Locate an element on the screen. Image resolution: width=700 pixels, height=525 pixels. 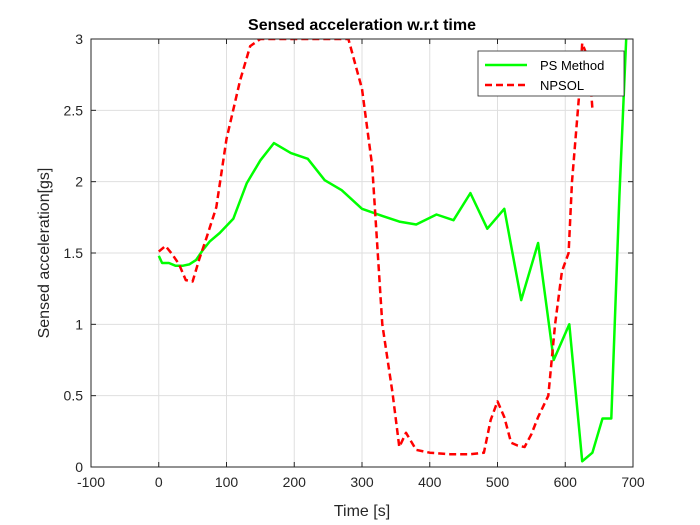
y-tick-label: 0 is located at coordinates (79, 467).